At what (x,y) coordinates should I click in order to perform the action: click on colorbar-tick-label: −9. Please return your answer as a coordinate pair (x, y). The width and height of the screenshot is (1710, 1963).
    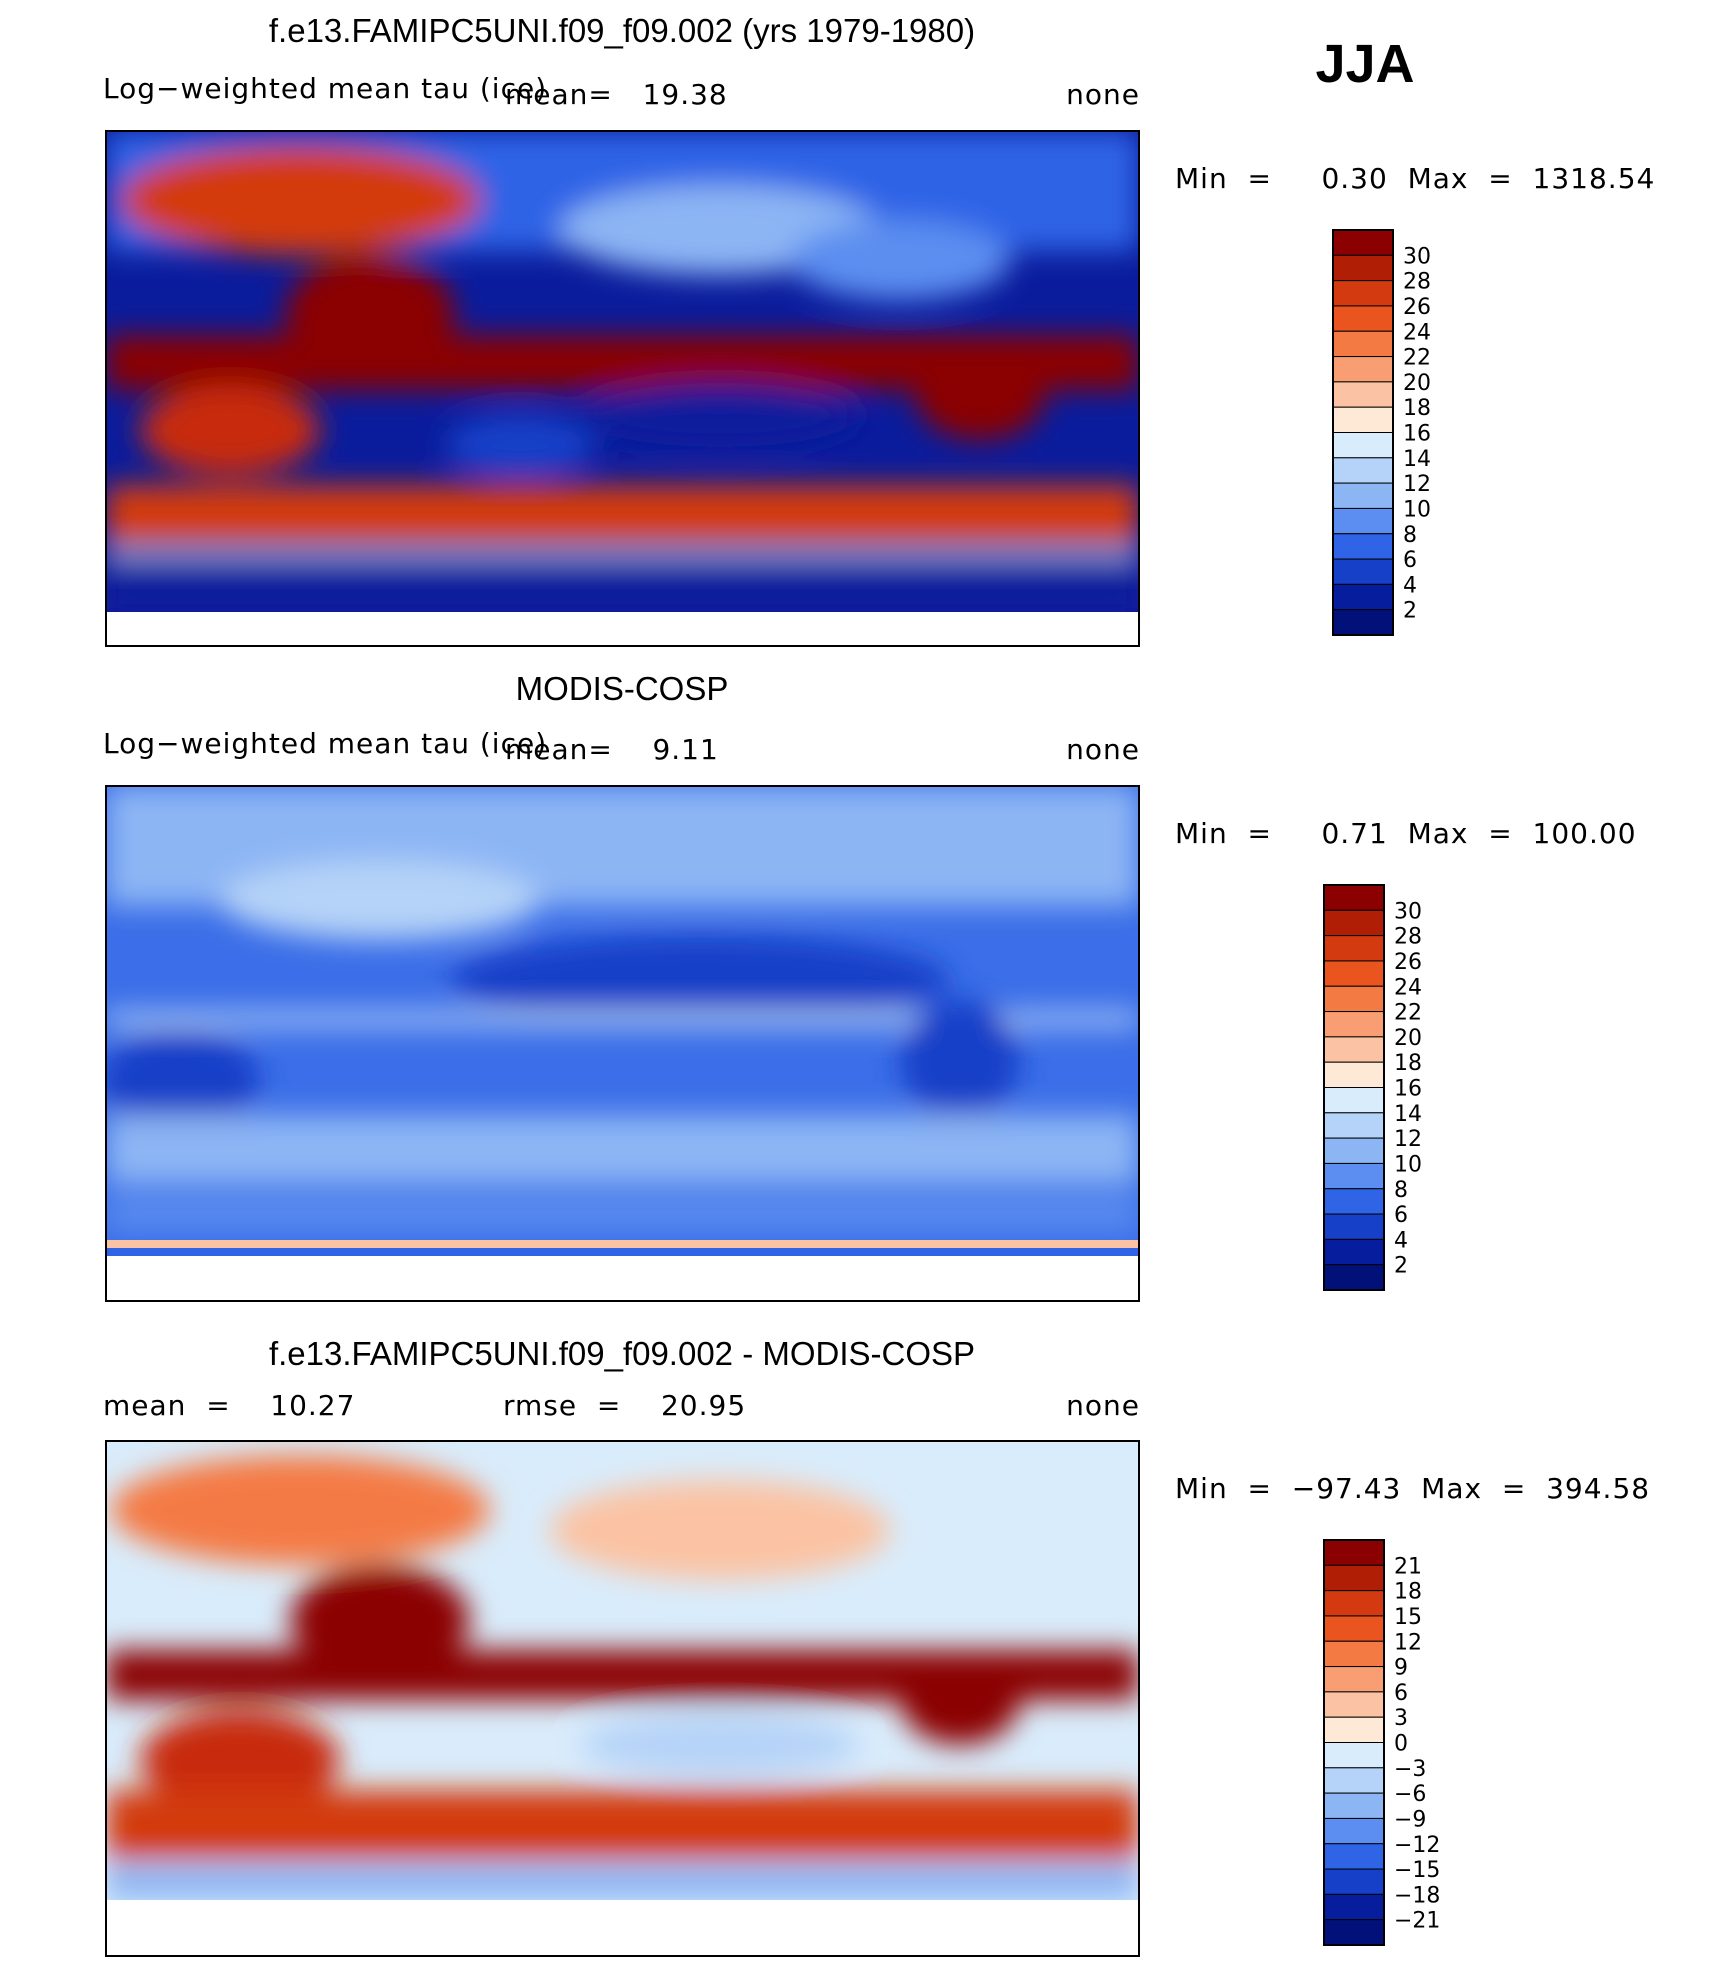
    Looking at the image, I should click on (1410, 1819).